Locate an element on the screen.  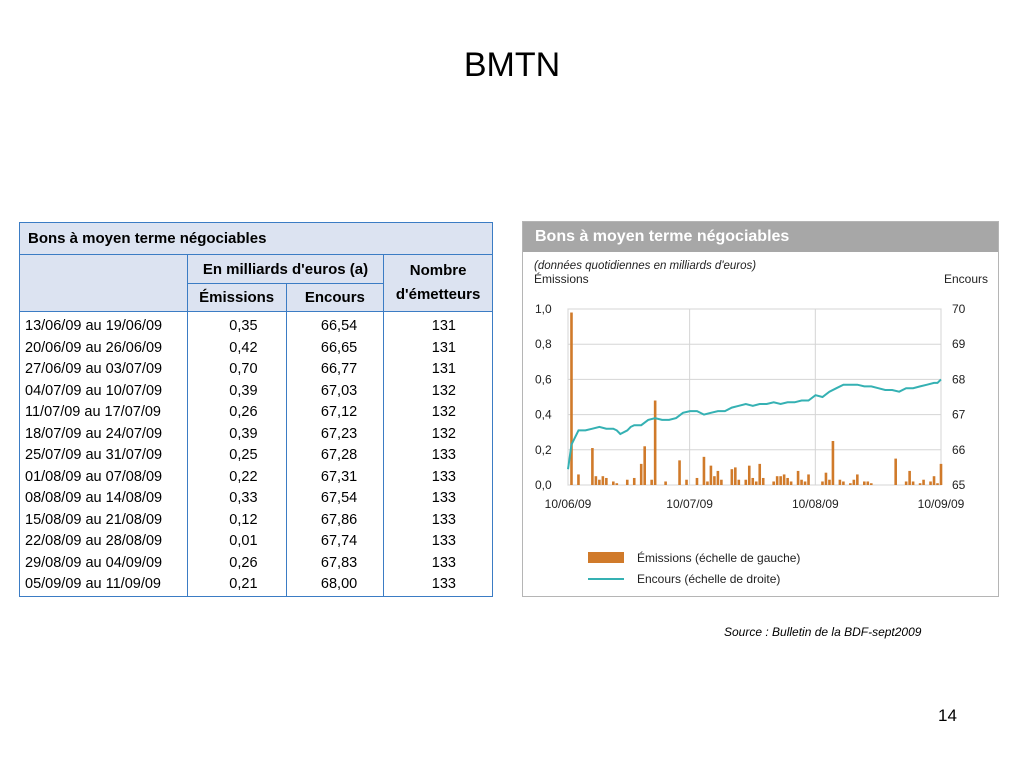
table-cell-period: 11/07/09 au 17/07/09 is located at coordinates (93, 412).